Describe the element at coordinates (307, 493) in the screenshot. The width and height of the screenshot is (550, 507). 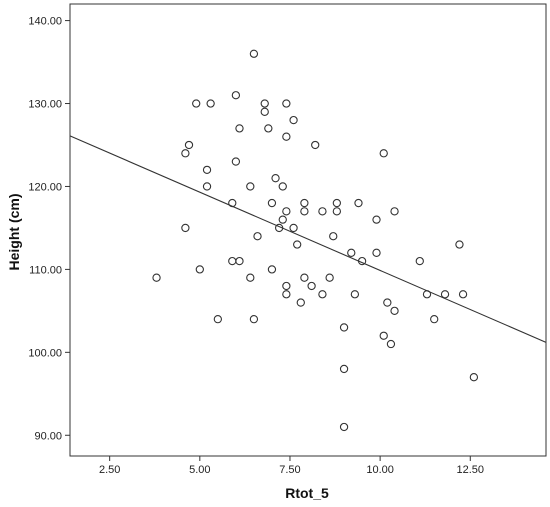
I see `x-axis-title: Rtot_5` at that location.